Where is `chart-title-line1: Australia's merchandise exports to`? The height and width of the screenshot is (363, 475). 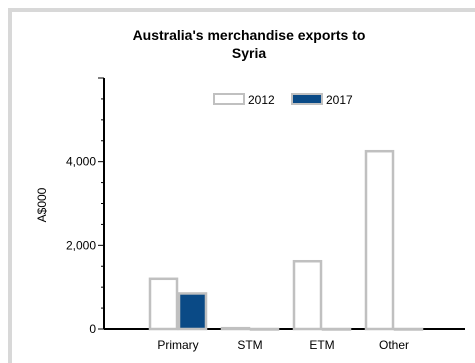 chart-title-line1: Australia's merchandise exports to is located at coordinates (249, 35).